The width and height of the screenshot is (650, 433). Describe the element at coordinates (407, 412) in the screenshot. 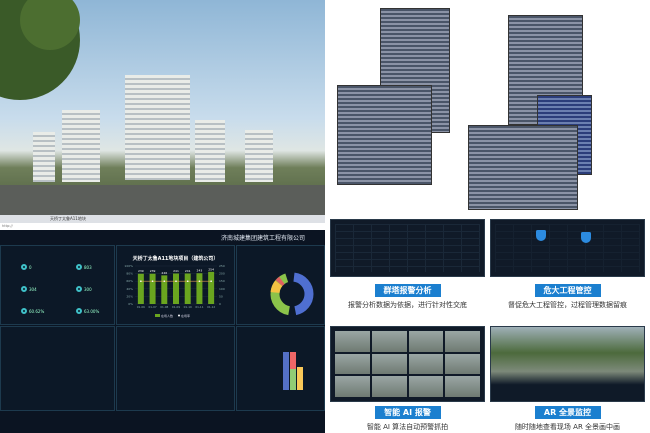

I see `tile-title: 智能 AI 报警` at that location.